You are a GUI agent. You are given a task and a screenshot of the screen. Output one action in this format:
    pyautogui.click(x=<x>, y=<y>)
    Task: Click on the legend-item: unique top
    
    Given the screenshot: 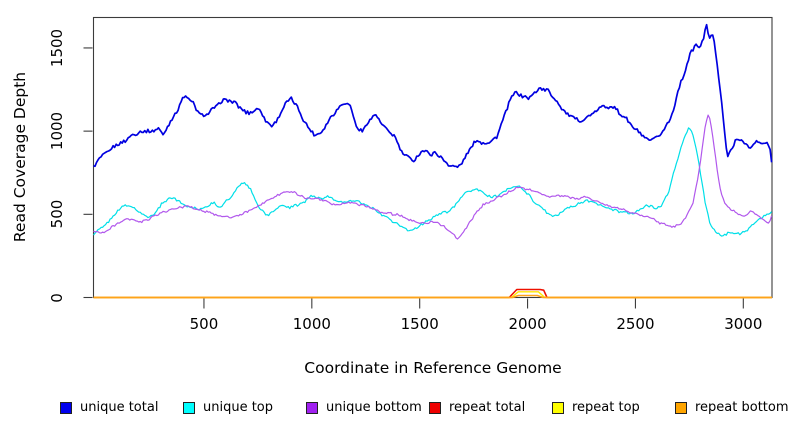 What is the action you would take?
    pyautogui.click(x=228, y=407)
    